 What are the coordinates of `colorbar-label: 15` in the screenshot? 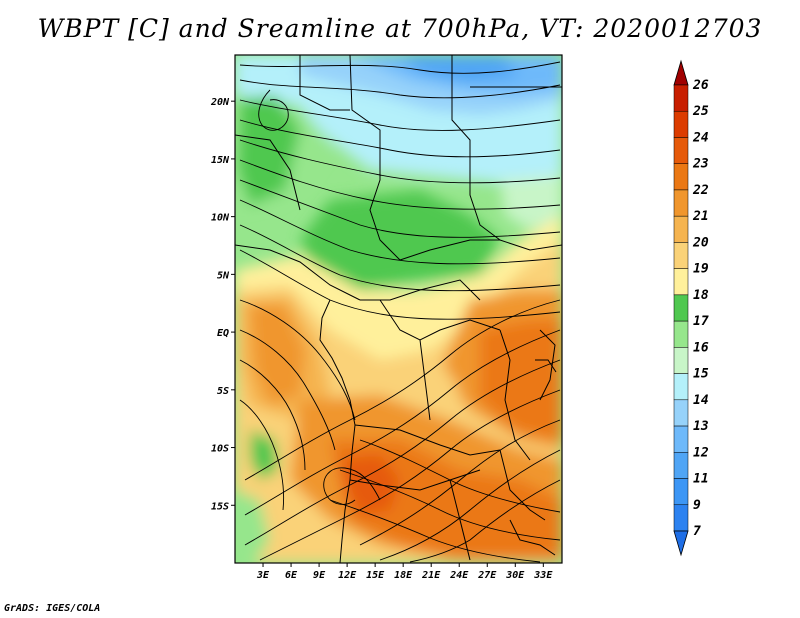 It's located at (701, 374).